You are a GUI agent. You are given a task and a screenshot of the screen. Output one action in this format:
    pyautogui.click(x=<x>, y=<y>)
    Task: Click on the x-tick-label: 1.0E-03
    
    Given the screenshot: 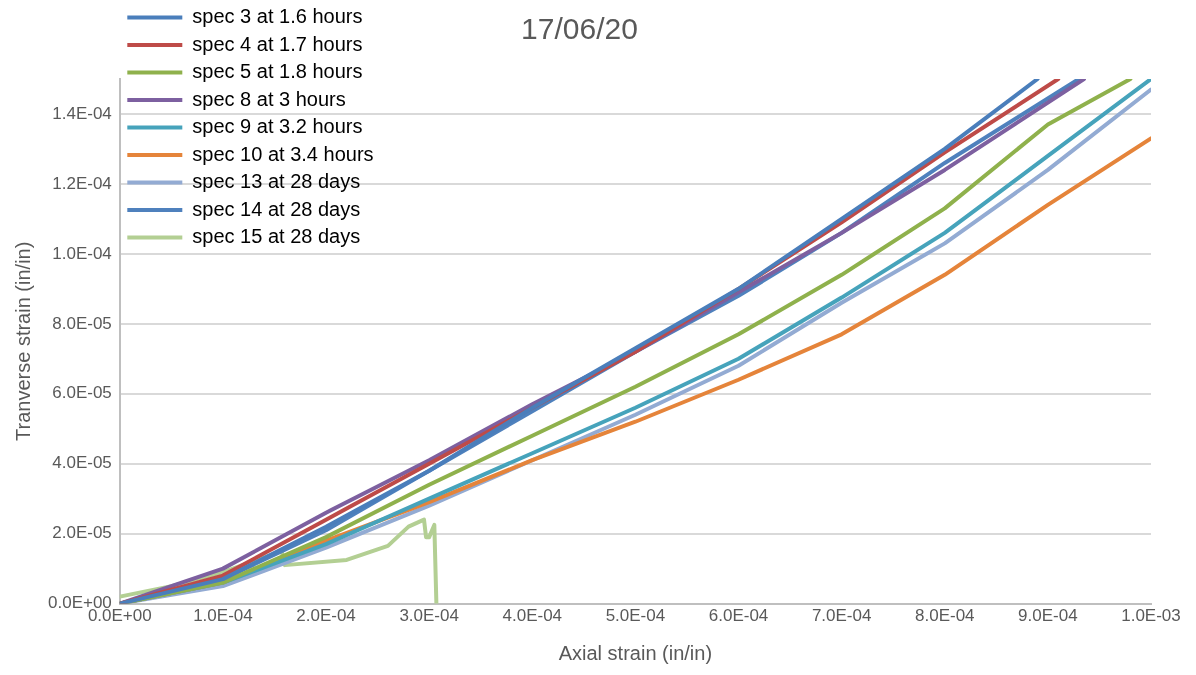 What is the action you would take?
    pyautogui.click(x=1151, y=616)
    